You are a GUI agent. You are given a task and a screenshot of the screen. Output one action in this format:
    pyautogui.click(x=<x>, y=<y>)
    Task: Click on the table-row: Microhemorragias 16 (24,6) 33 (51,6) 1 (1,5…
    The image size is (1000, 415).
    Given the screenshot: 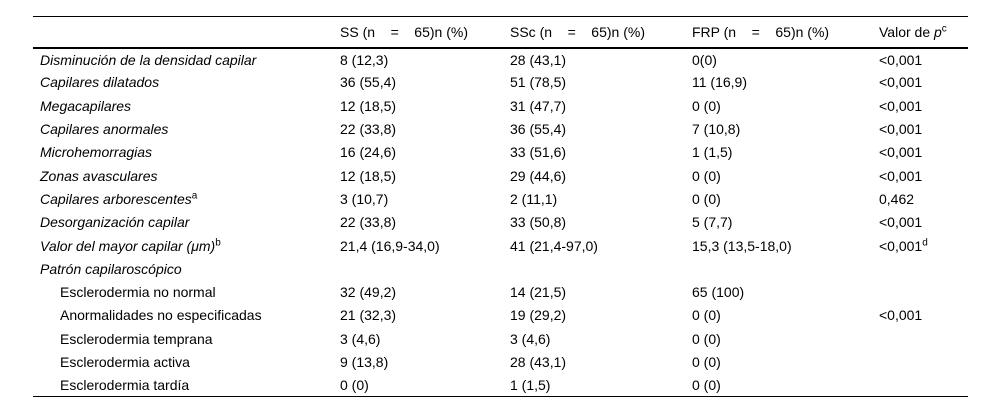 What is the action you would take?
    pyautogui.click(x=500, y=152)
    